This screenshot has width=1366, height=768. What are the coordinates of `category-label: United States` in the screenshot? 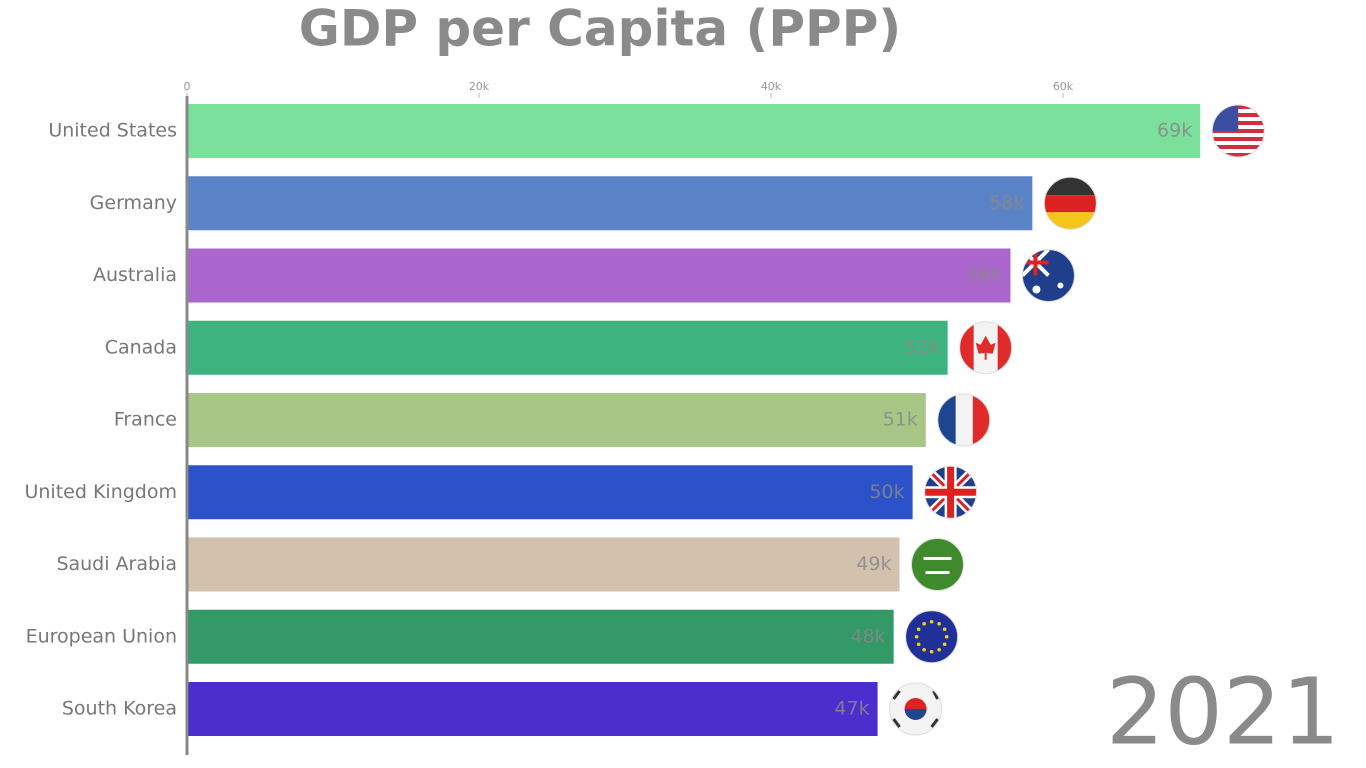 It's located at (112, 131).